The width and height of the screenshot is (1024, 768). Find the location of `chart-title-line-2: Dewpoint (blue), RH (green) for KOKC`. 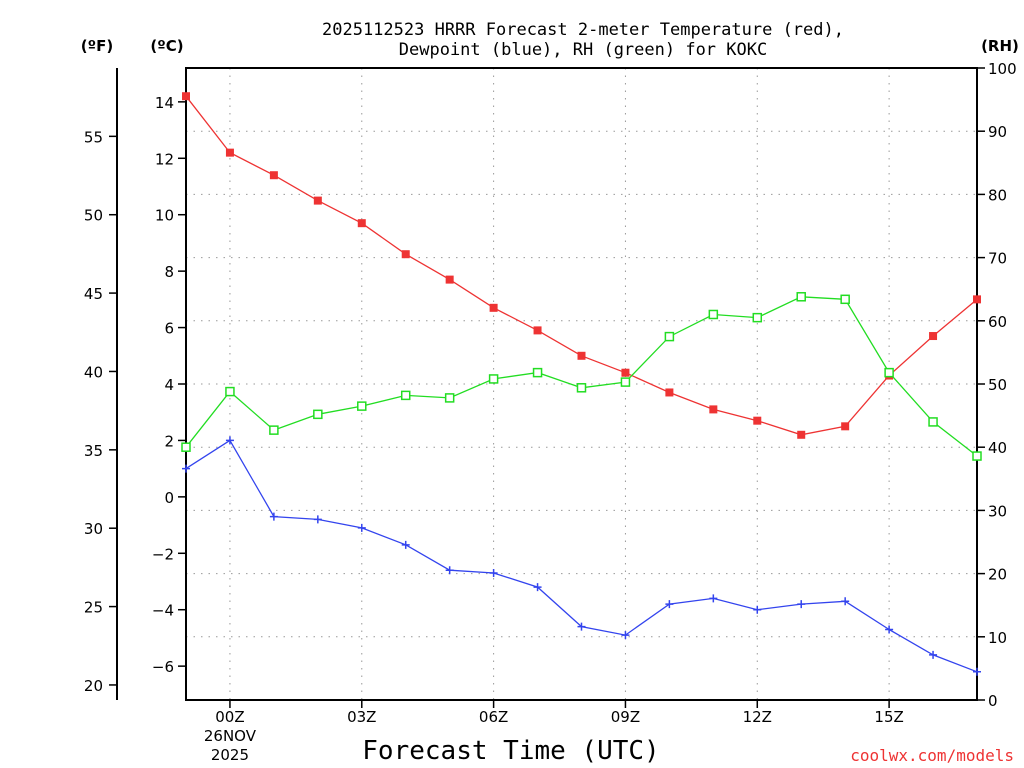

chart-title-line-2: Dewpoint (blue), RH (green) for KOKC is located at coordinates (583, 50).